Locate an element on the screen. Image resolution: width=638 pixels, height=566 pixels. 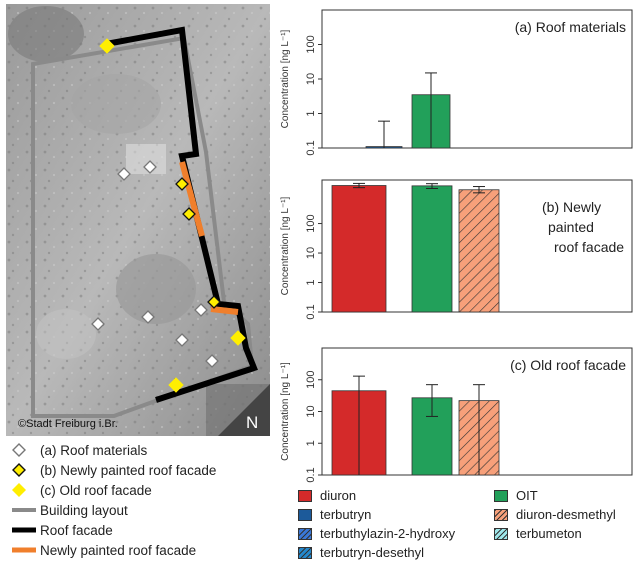
legend-item: diuron-desmethyl is located at coordinates (555, 514).